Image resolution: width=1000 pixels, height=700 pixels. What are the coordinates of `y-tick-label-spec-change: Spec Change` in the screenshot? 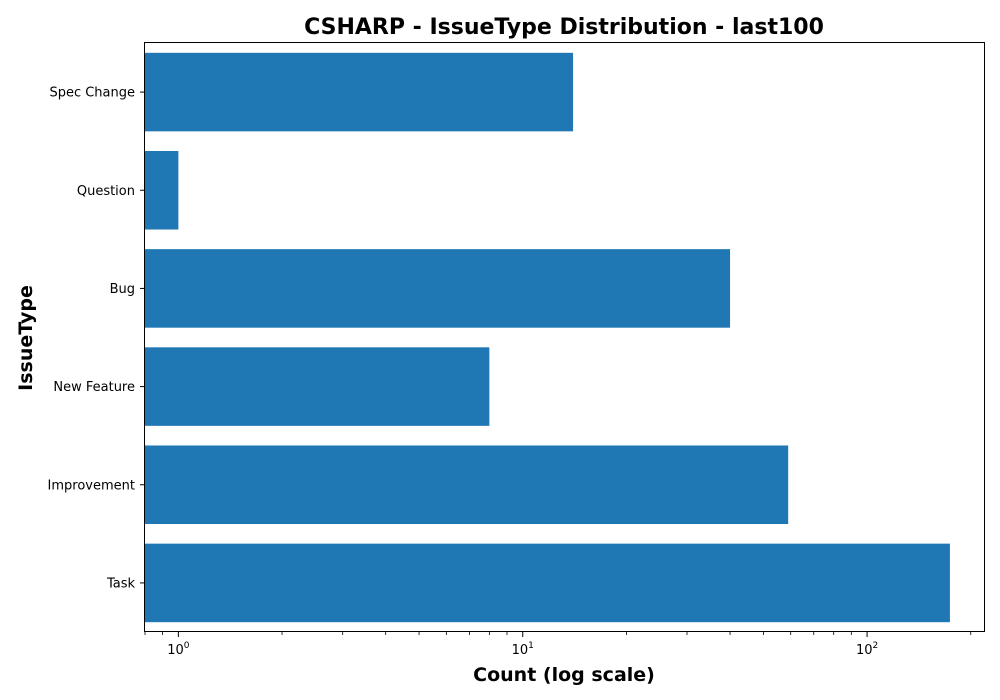 It's located at (92, 93).